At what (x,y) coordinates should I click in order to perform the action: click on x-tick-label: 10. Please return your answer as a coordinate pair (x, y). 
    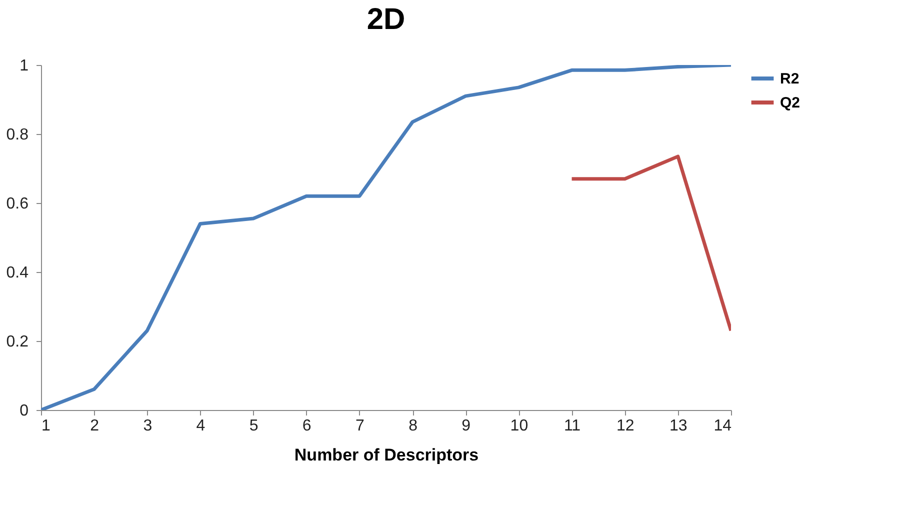
    Looking at the image, I should click on (519, 426).